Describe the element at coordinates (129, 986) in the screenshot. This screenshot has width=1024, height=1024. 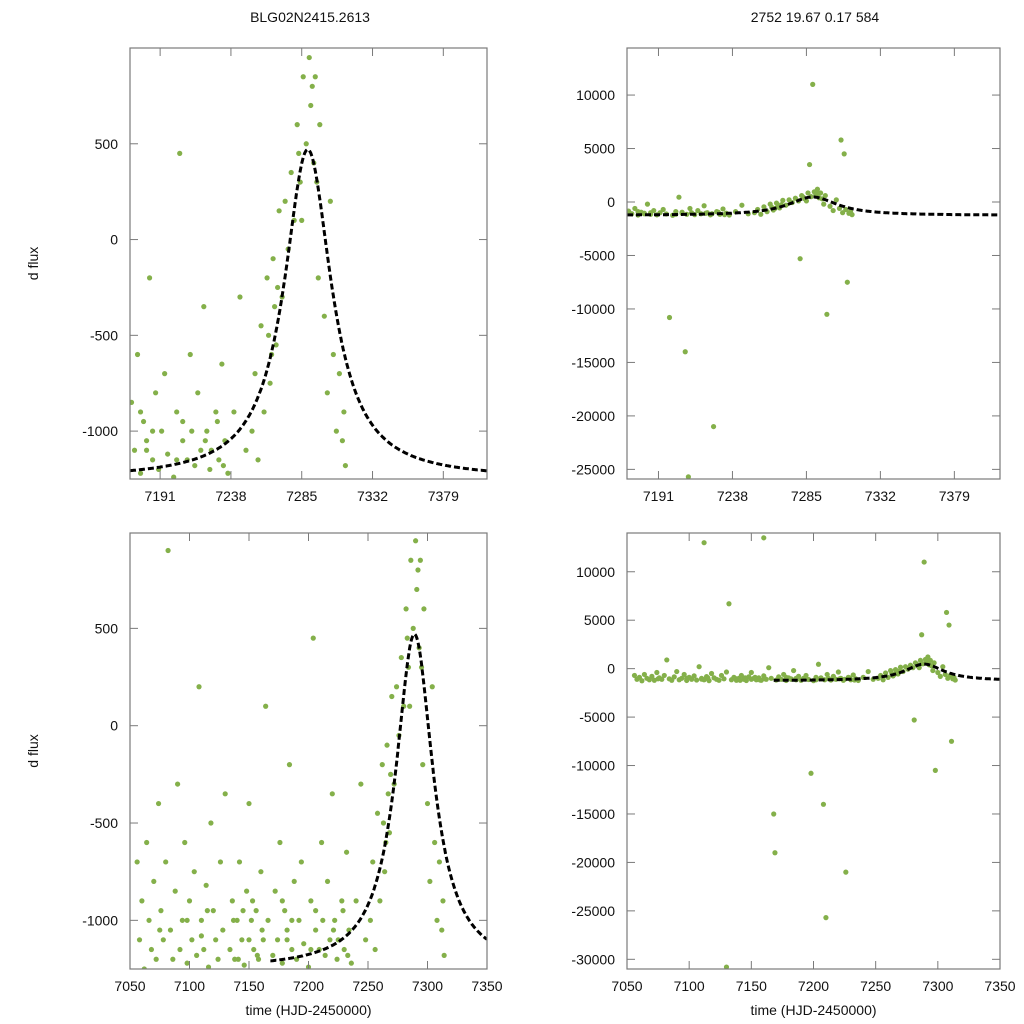
I see `x-tick-label: 7050` at that location.